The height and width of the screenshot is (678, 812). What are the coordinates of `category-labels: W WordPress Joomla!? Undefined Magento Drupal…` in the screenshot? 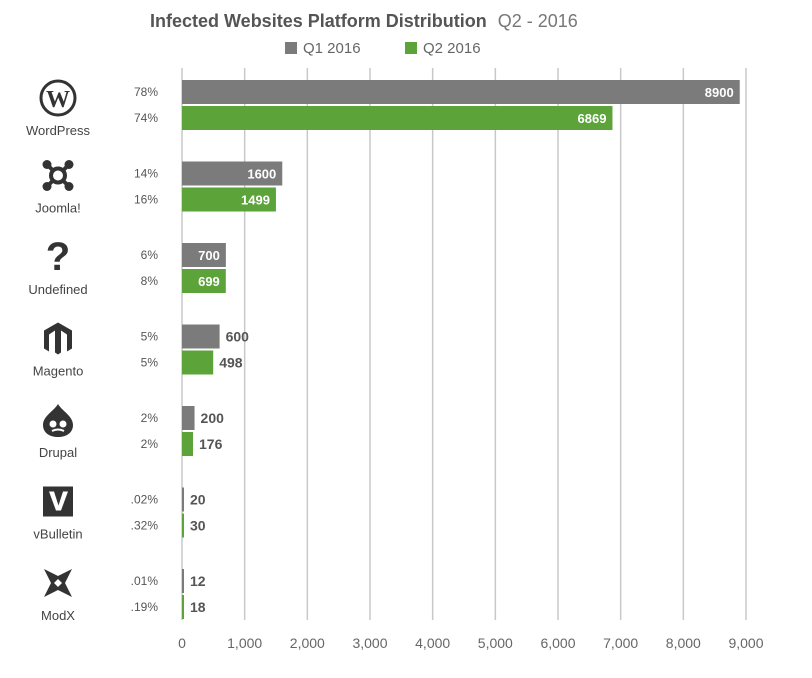 It's located at (58, 351).